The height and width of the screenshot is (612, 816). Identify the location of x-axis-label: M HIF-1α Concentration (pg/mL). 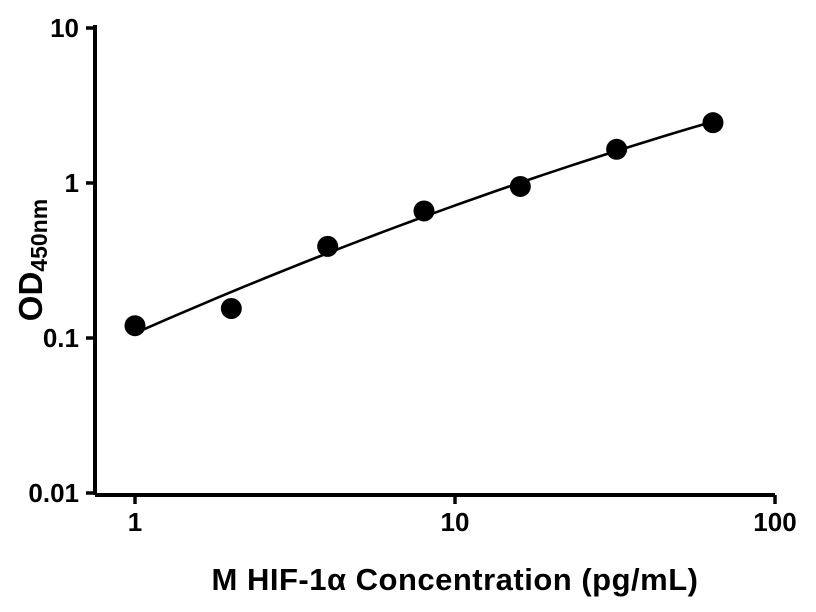
(455, 579).